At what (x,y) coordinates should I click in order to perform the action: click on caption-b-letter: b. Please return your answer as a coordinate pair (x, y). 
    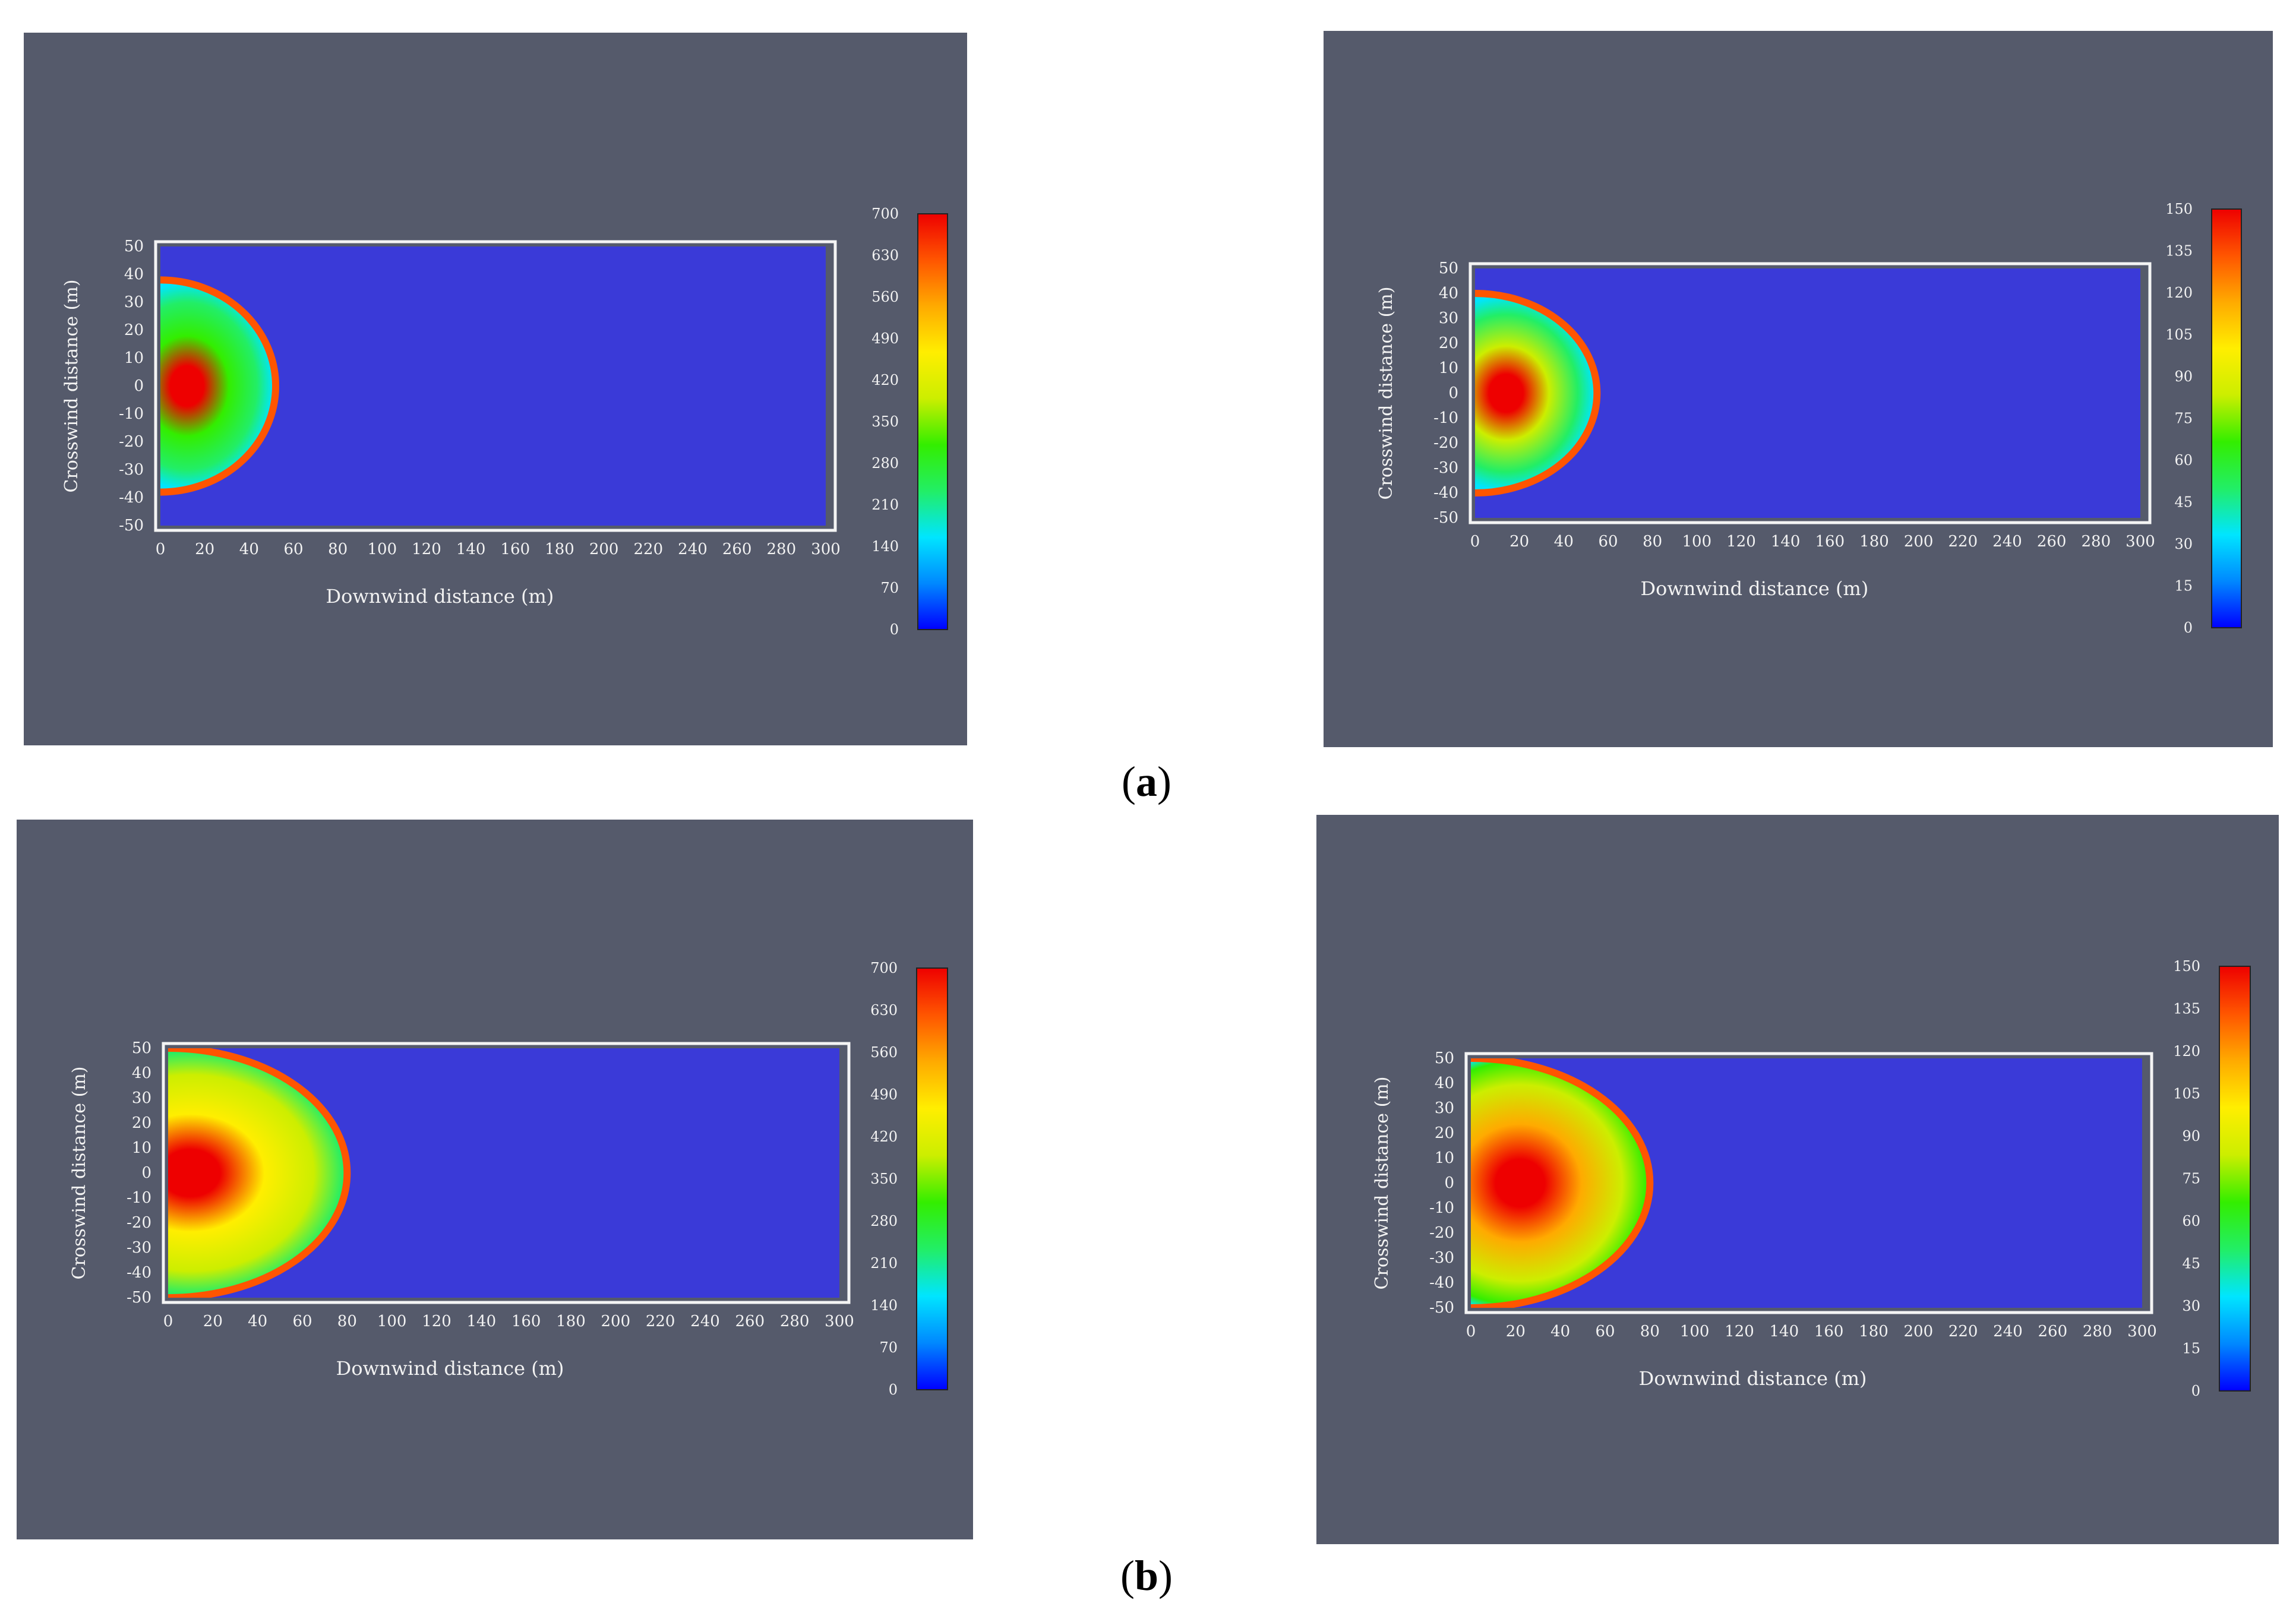
    Looking at the image, I should click on (1146, 1575).